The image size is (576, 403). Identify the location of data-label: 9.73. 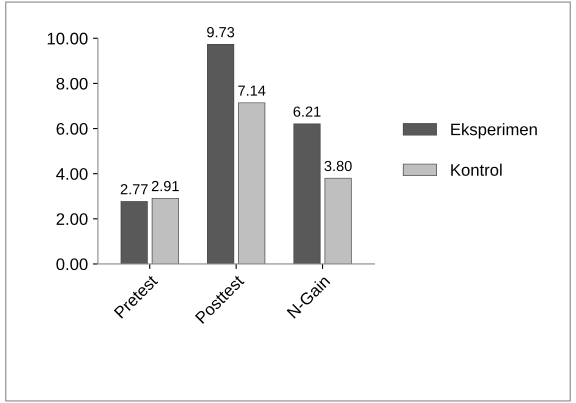
(220, 32).